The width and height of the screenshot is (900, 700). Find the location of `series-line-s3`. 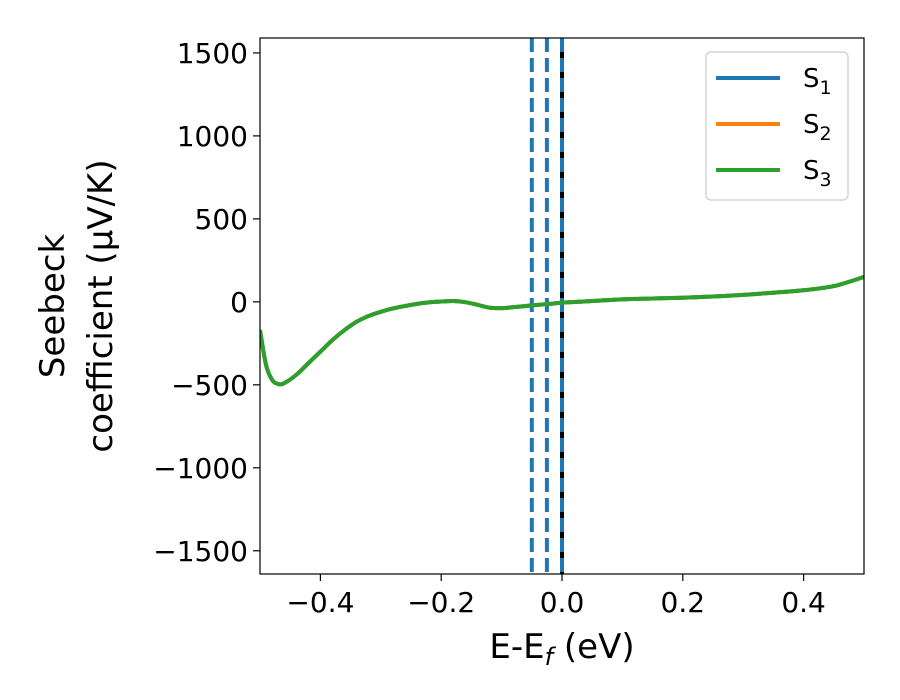

series-line-s3 is located at coordinates (562, 331).